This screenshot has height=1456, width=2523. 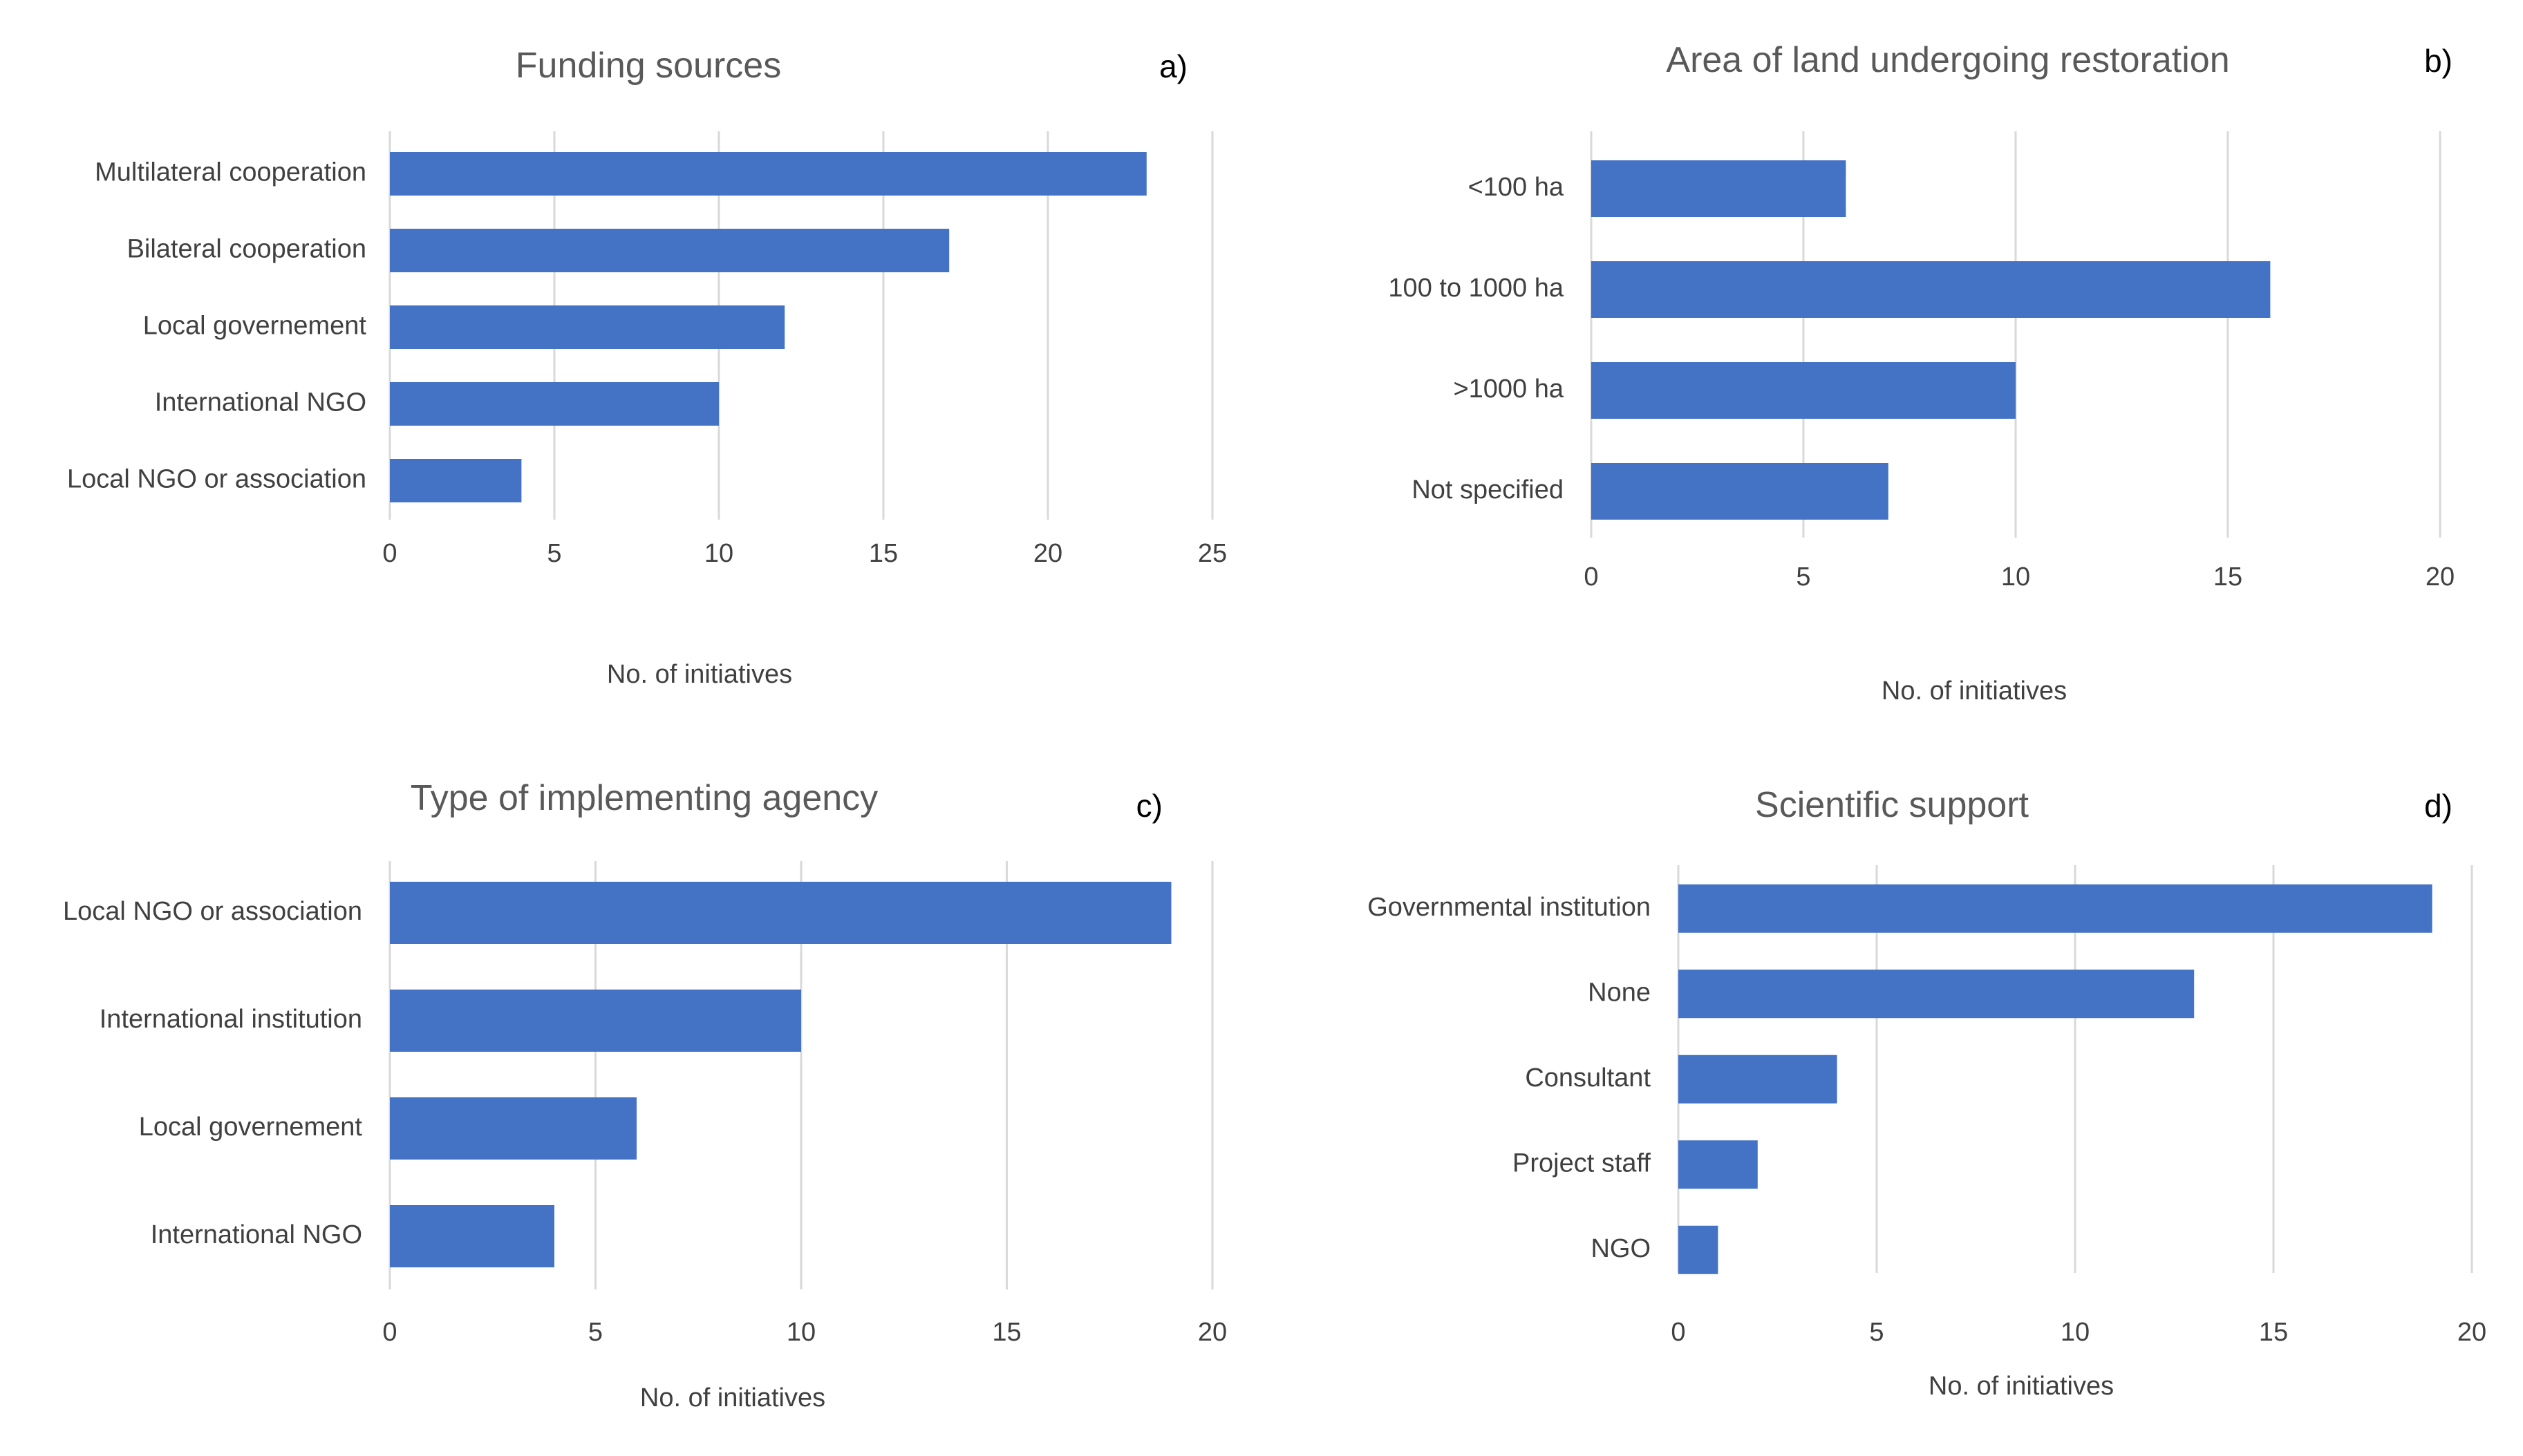 I want to click on panel-label: a), so click(x=1173, y=66).